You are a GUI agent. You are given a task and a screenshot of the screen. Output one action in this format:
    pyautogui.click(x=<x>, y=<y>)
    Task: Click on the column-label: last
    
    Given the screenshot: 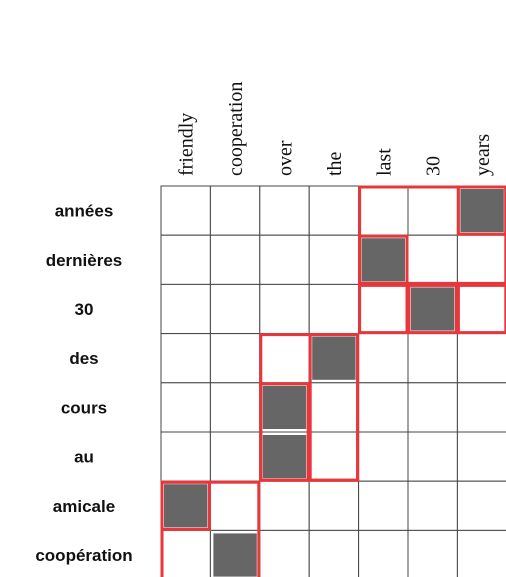 What is the action you would take?
    pyautogui.click(x=384, y=162)
    